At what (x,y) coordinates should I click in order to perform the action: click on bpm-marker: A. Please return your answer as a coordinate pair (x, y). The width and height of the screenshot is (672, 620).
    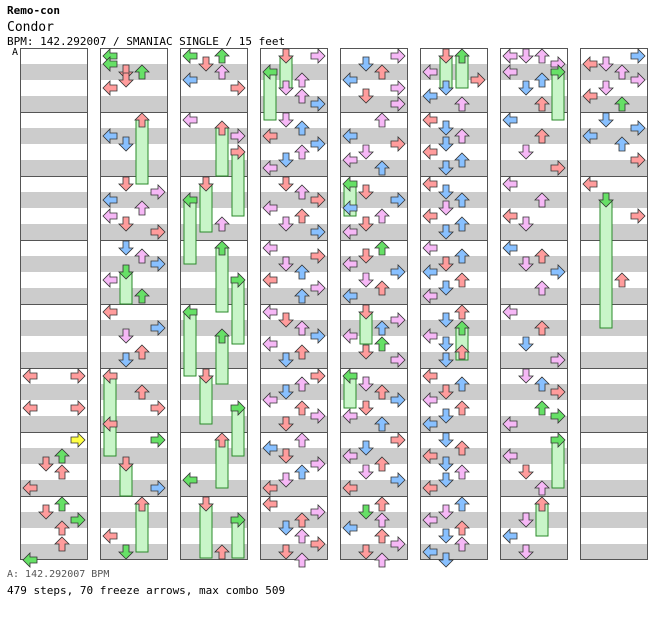
    Looking at the image, I should click on (15, 52).